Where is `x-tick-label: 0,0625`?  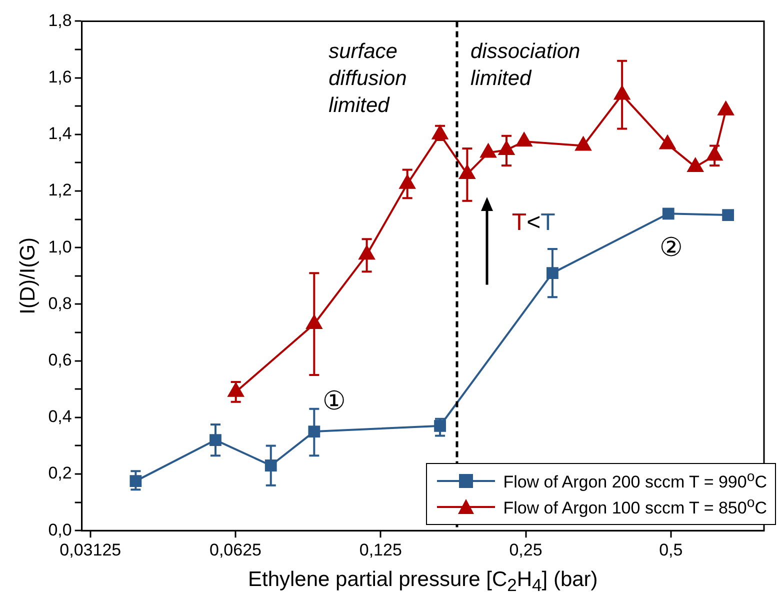 x-tick-label: 0,0625 is located at coordinates (236, 550).